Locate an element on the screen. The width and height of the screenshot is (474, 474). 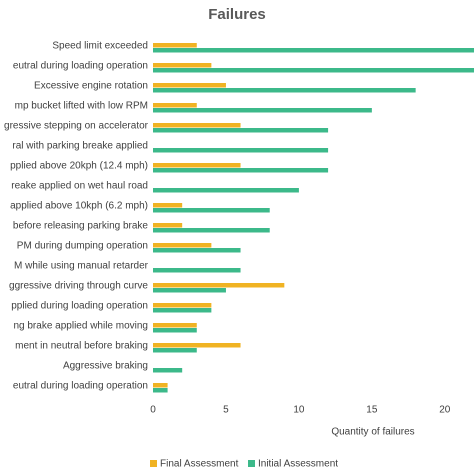
y-tick-label: Speed limit exceeded is located at coordinates (100, 46).